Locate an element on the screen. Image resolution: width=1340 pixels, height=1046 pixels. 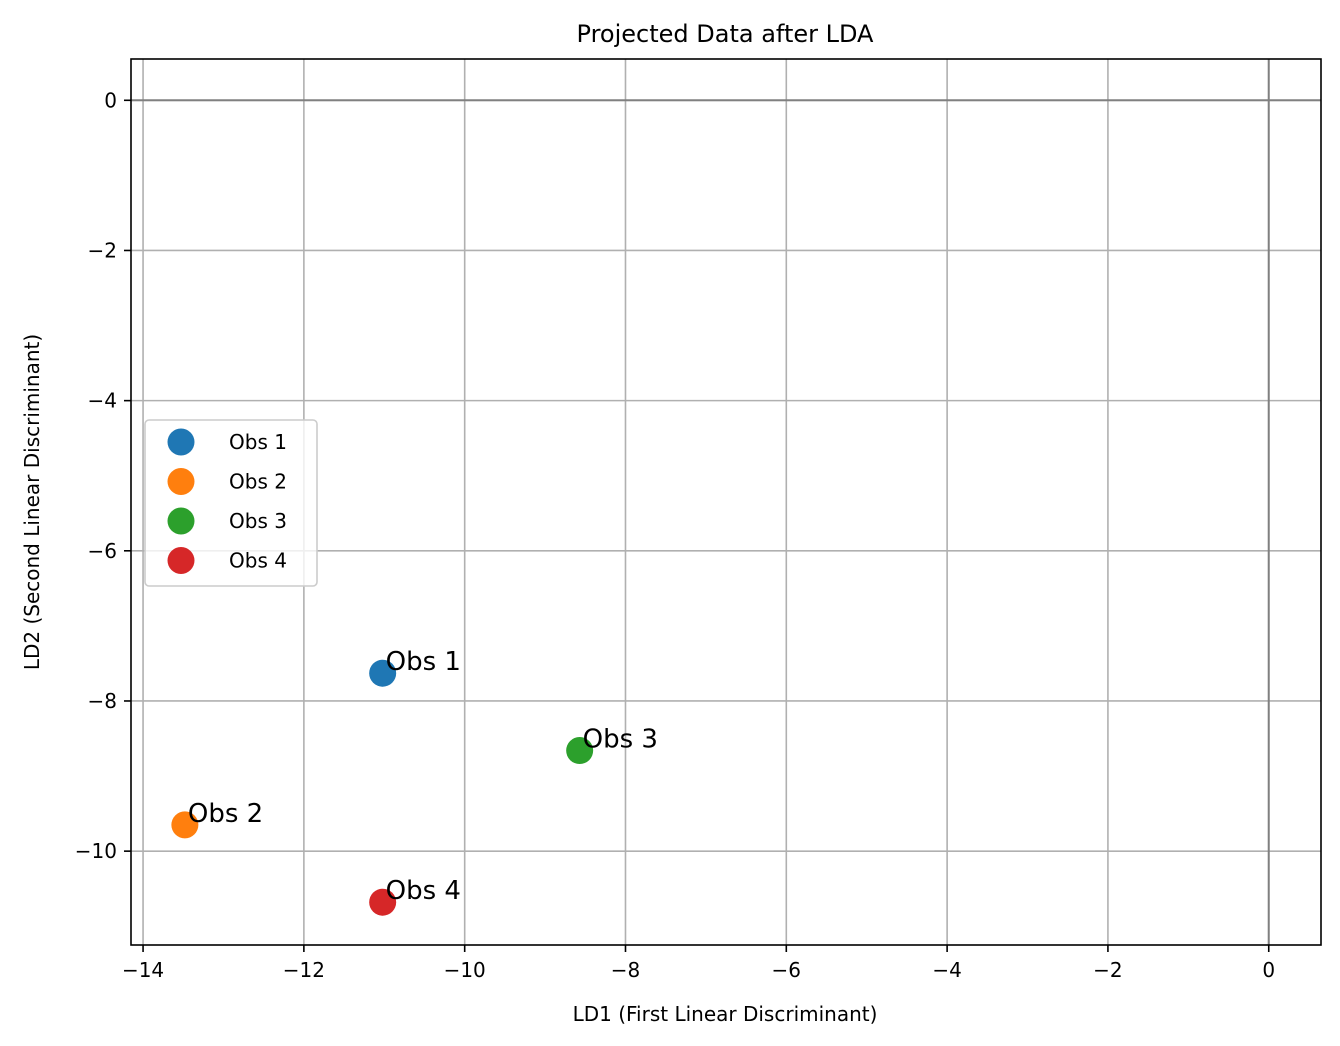
legend-entry-label: Obs 3 is located at coordinates (258, 521).